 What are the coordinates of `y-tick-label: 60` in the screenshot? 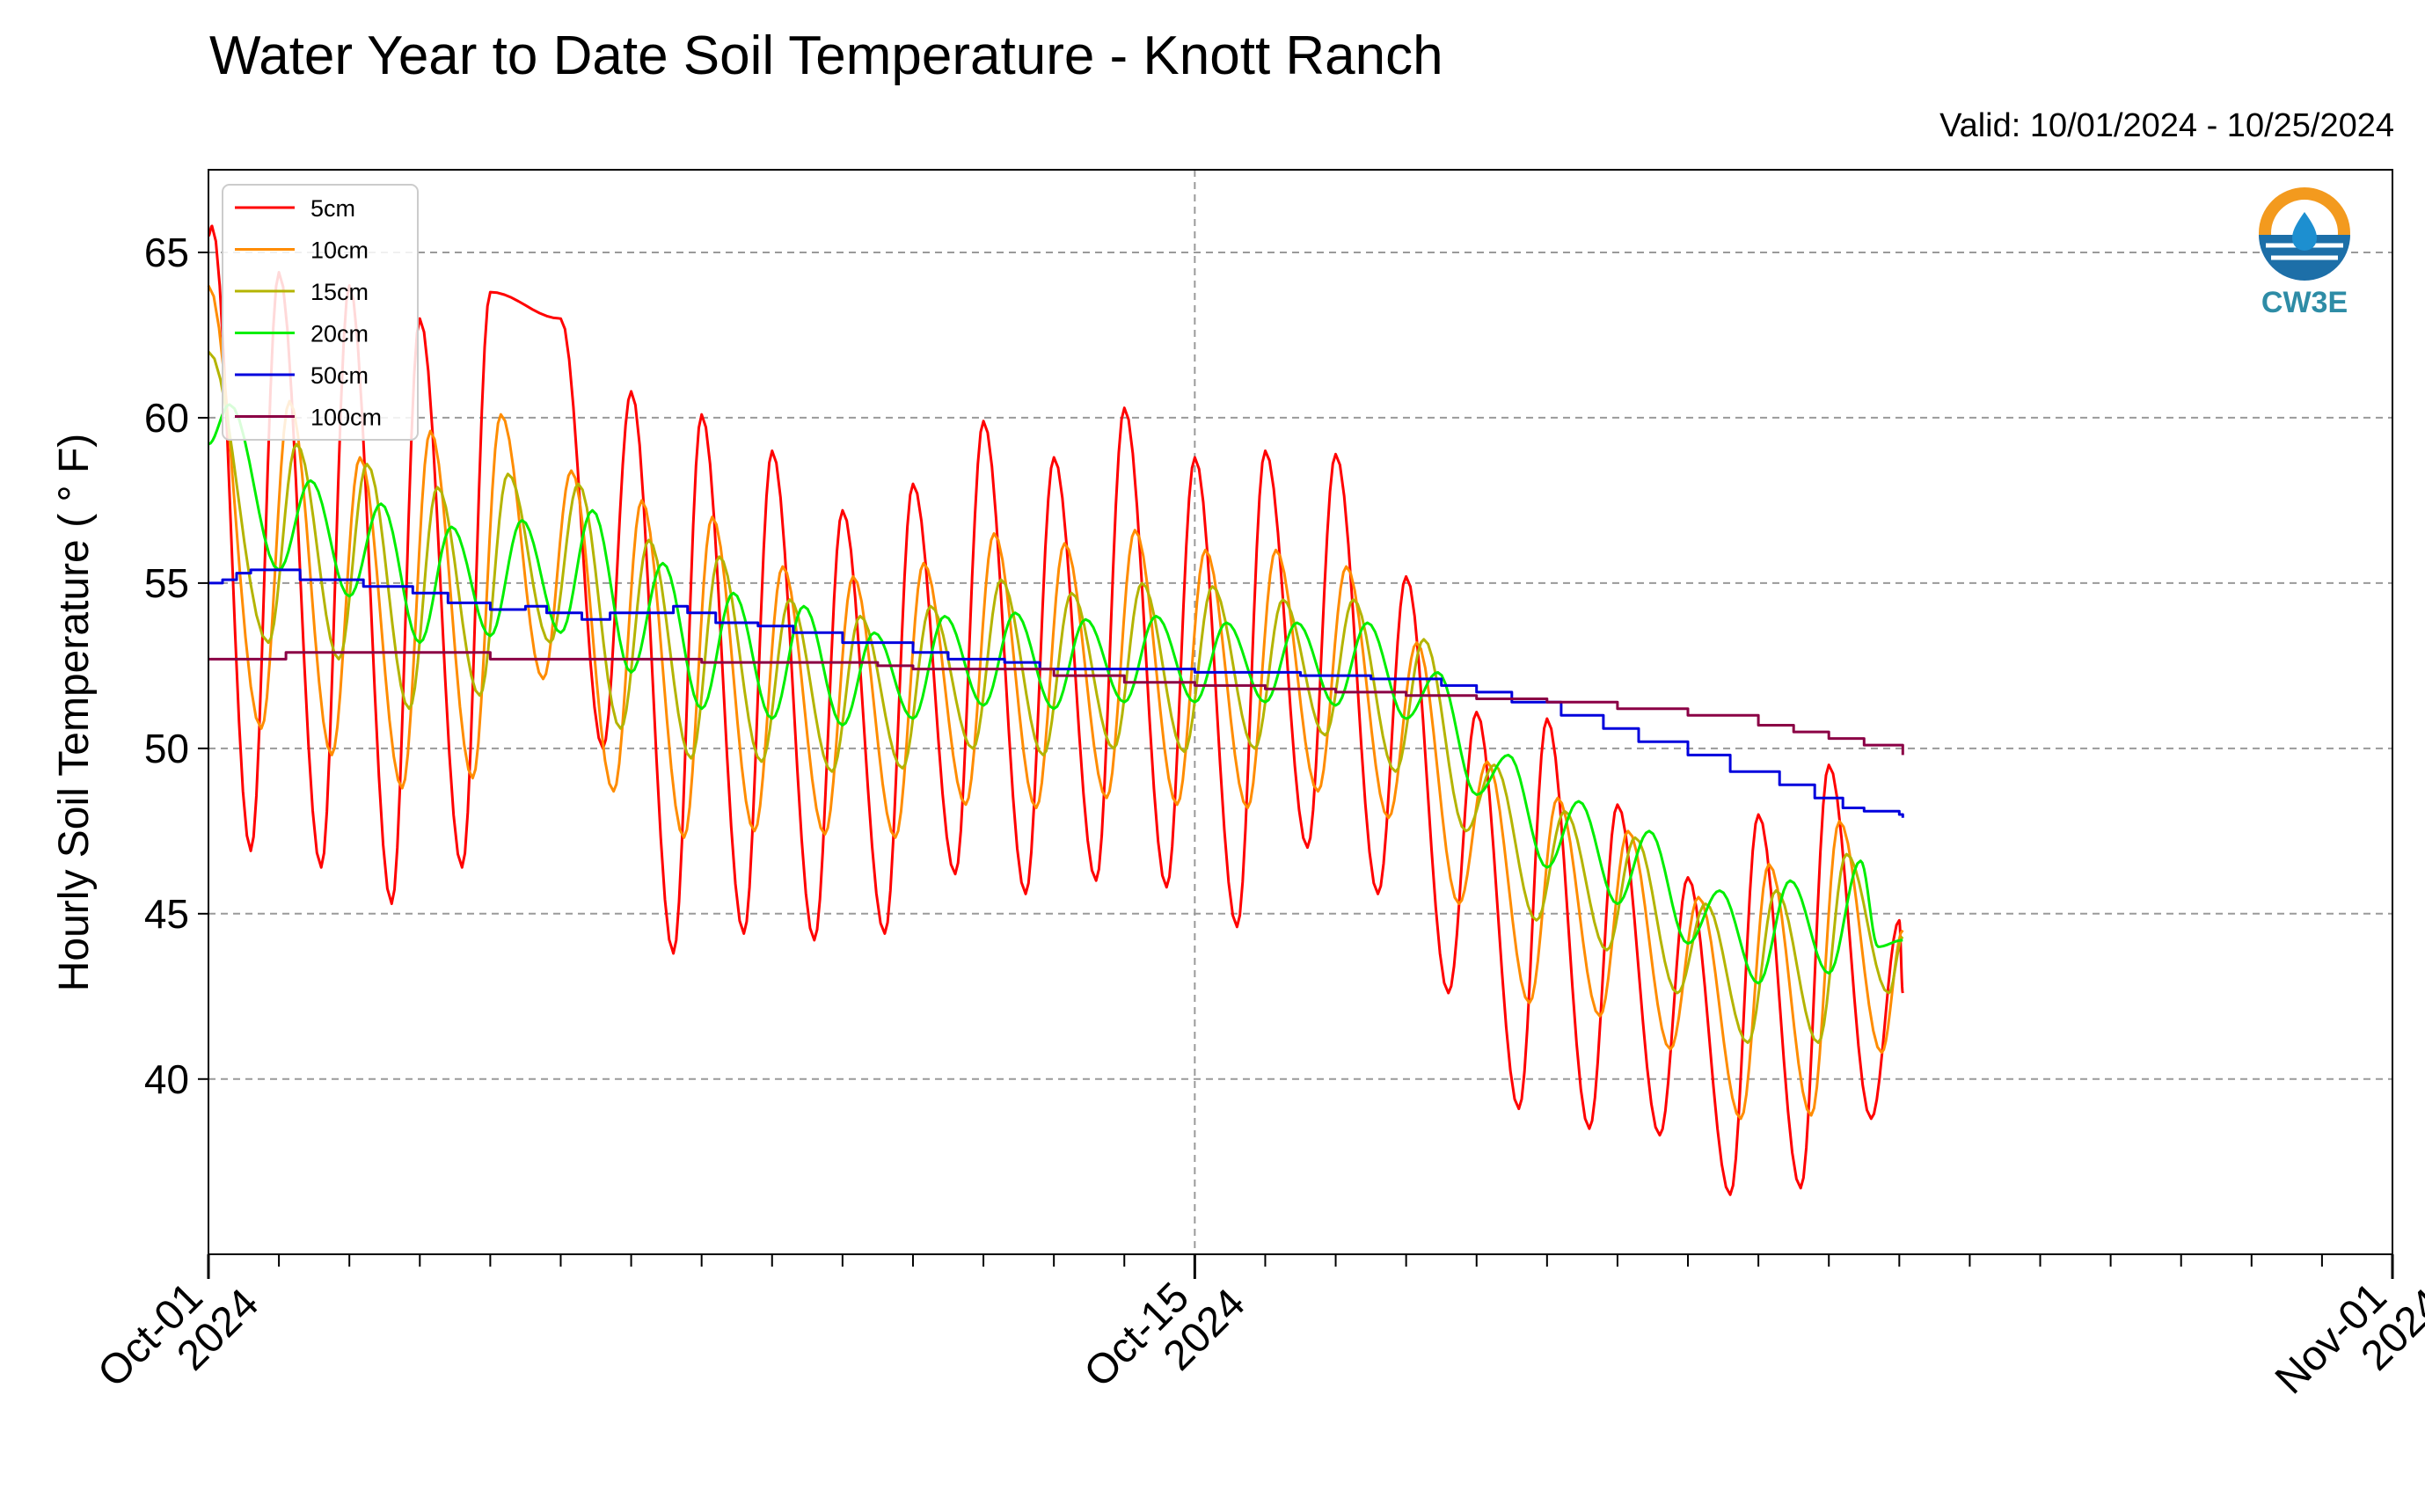 It's located at (166, 418).